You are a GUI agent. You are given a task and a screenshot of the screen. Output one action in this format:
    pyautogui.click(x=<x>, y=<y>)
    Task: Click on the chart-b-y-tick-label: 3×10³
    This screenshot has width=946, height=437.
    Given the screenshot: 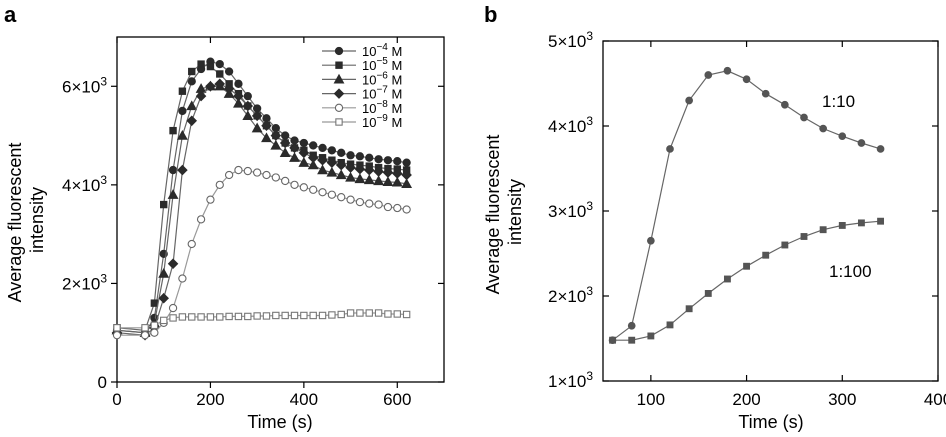 What is the action you would take?
    pyautogui.click(x=570, y=210)
    